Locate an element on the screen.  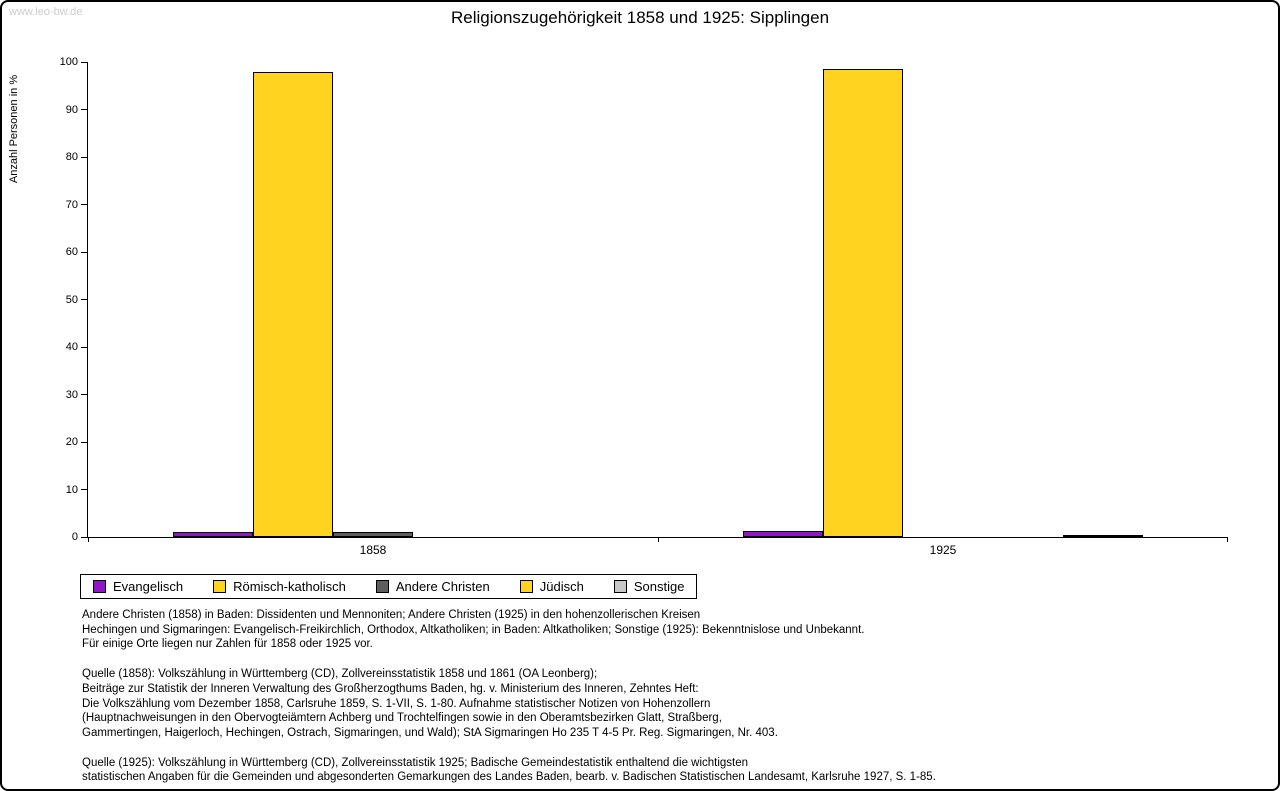
legend-item-r-misch-katholisch: Römisch-katholisch is located at coordinates (279, 586).